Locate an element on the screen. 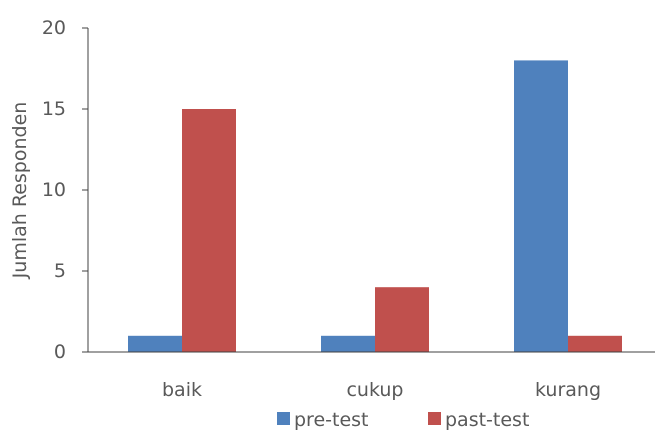 Image resolution: width=657 pixels, height=443 pixels. y-tick-label: 20 is located at coordinates (54, 28).